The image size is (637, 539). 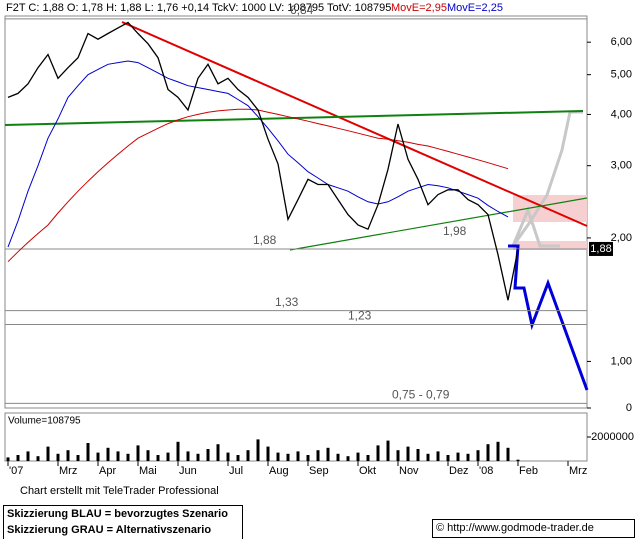 I want to click on x-tick-label: Apr, so click(x=107, y=471).